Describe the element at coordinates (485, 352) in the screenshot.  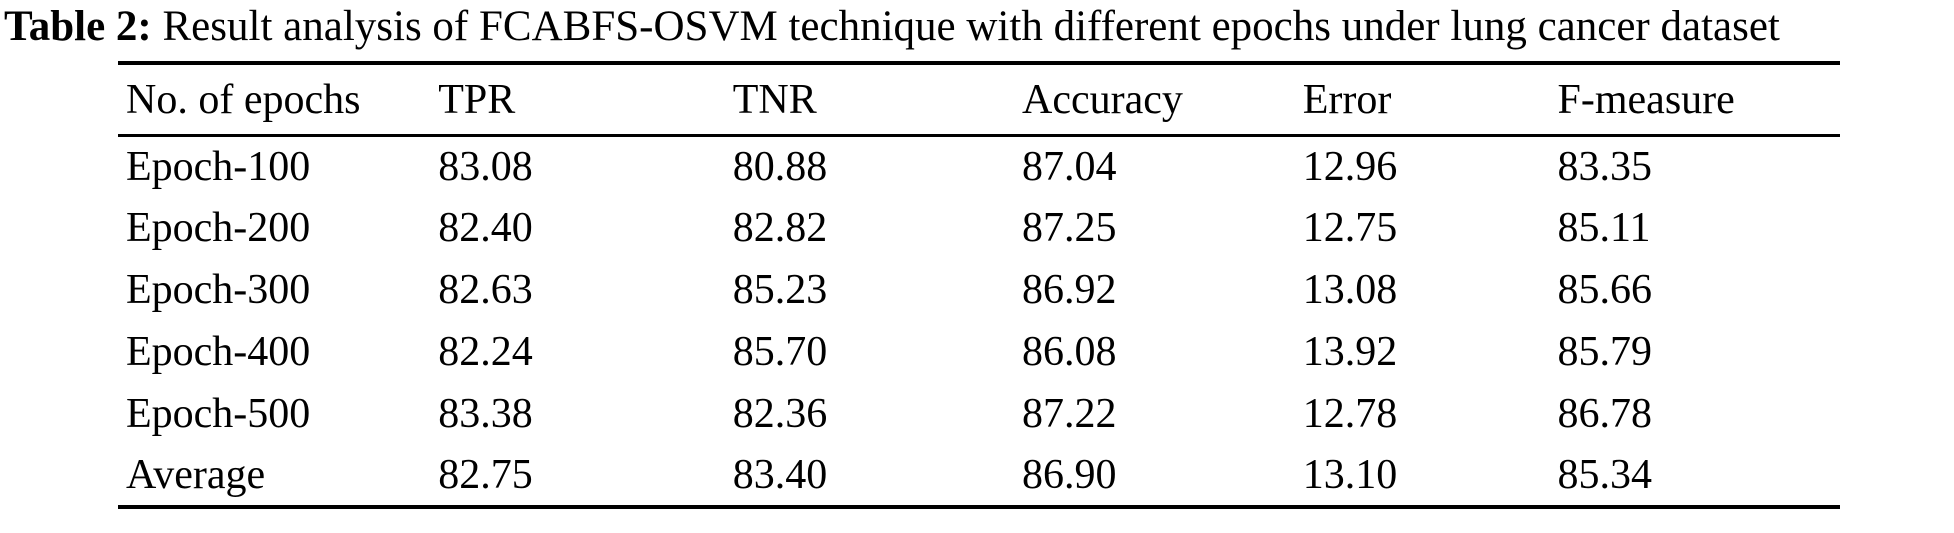
I see `table-cell: 82.24` at that location.